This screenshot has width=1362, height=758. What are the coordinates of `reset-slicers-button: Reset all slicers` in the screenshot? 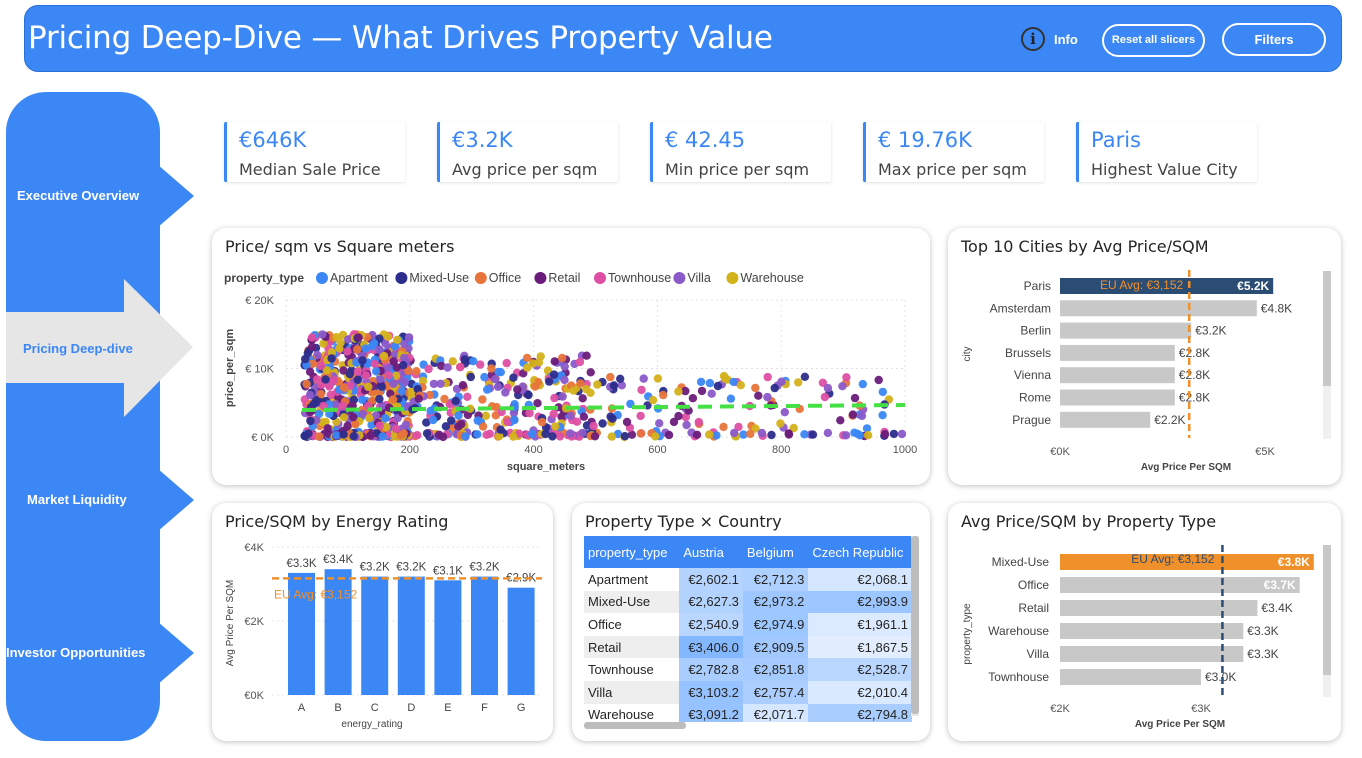 It's located at (1153, 40).